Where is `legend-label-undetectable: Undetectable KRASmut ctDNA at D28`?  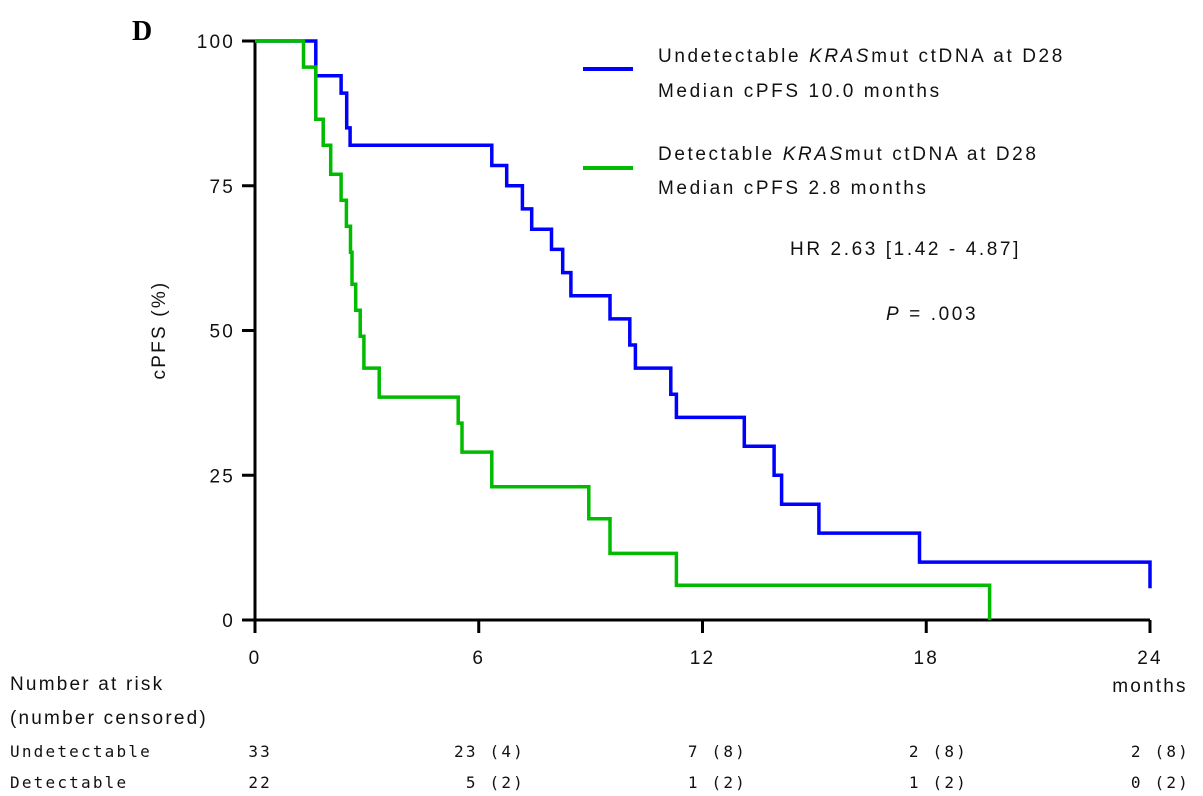 legend-label-undetectable: Undetectable KRASmut ctDNA at D28 is located at coordinates (861, 56).